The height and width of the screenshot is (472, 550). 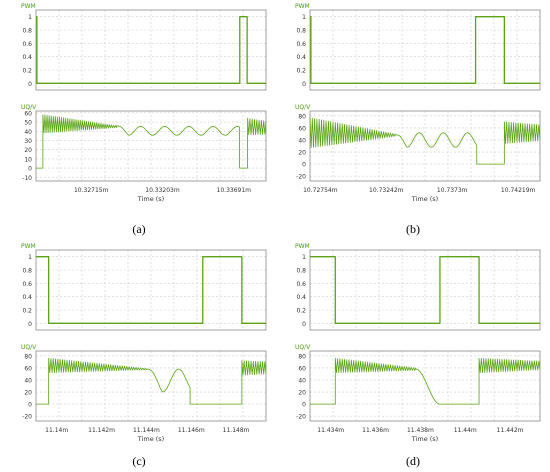 What do you see at coordinates (139, 461) in the screenshot?
I see `caption-c: (c)` at bounding box center [139, 461].